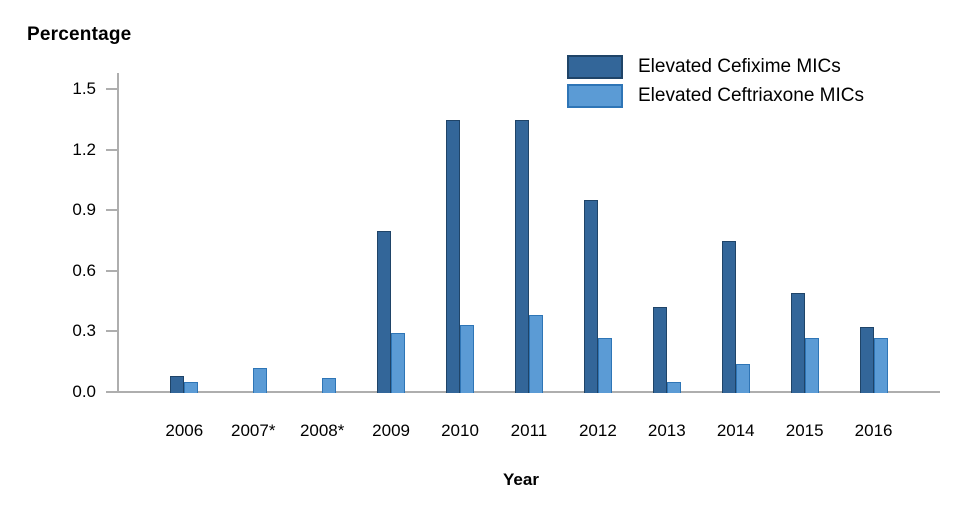 Image resolution: width=960 pixels, height=520 pixels. Describe the element at coordinates (322, 430) in the screenshot. I see `x-category-label: 2008*` at that location.